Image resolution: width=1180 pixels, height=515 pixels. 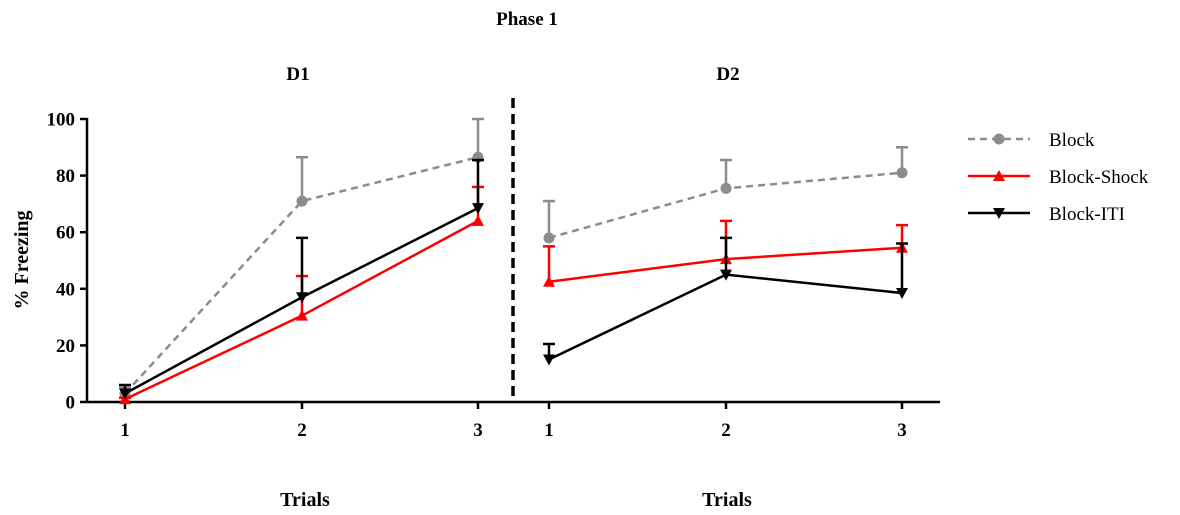 I want to click on panel-title-d1: D1, so click(x=297, y=74).